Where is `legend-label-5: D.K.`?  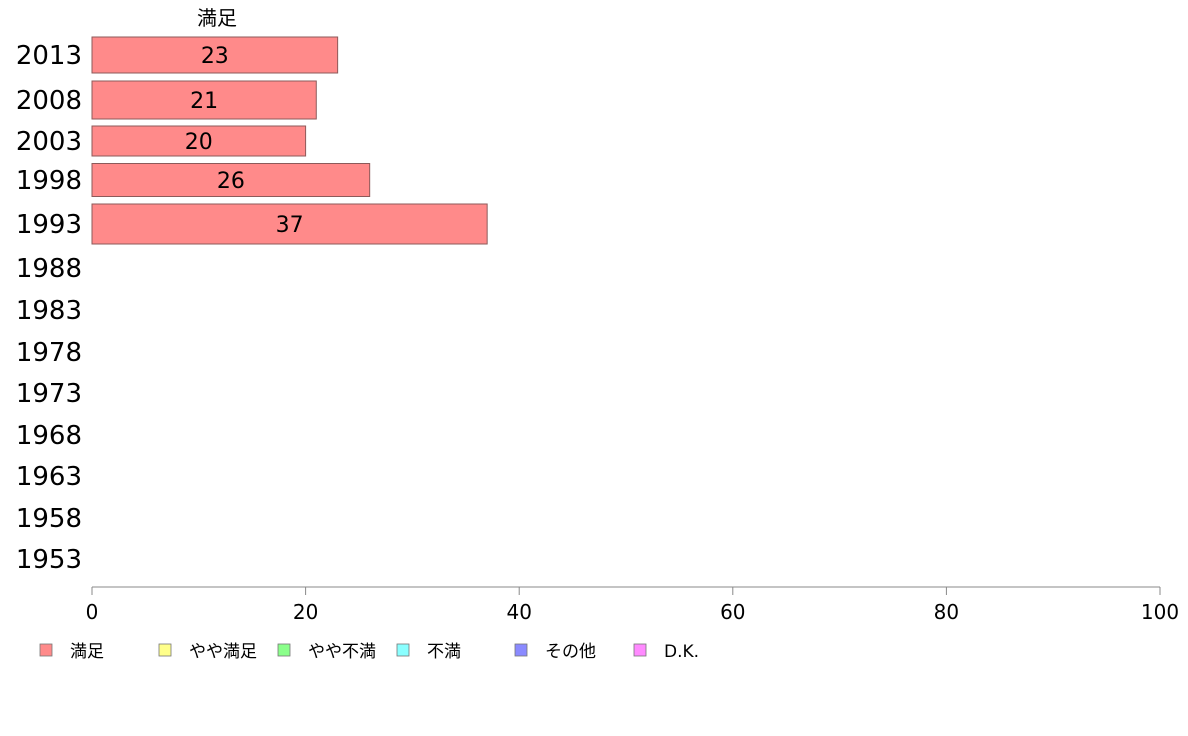 legend-label-5: D.K. is located at coordinates (681, 652).